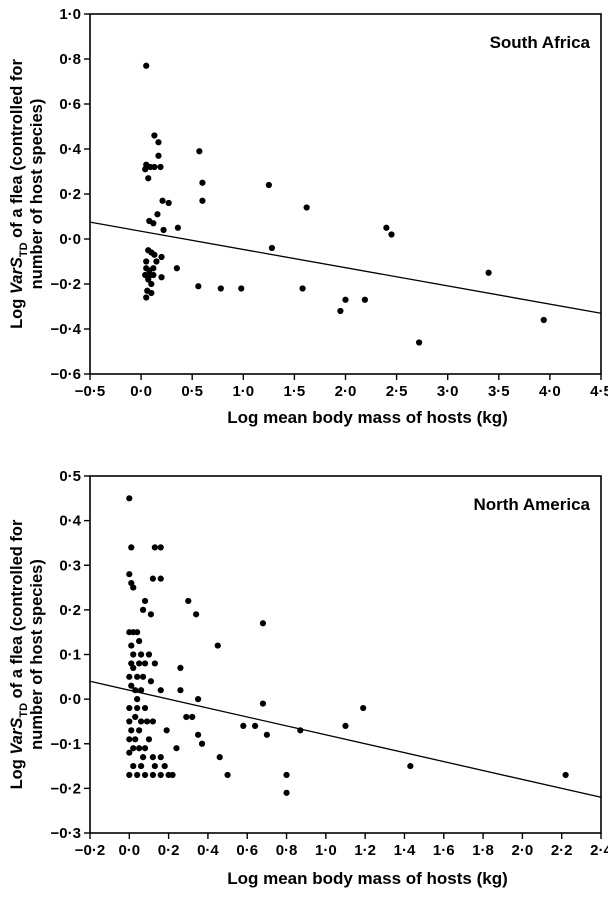  What do you see at coordinates (19, 654) in the screenshot?
I see `y-axis-label-line-1: Log VarSTD of a flea (controlled for` at bounding box center [19, 654].